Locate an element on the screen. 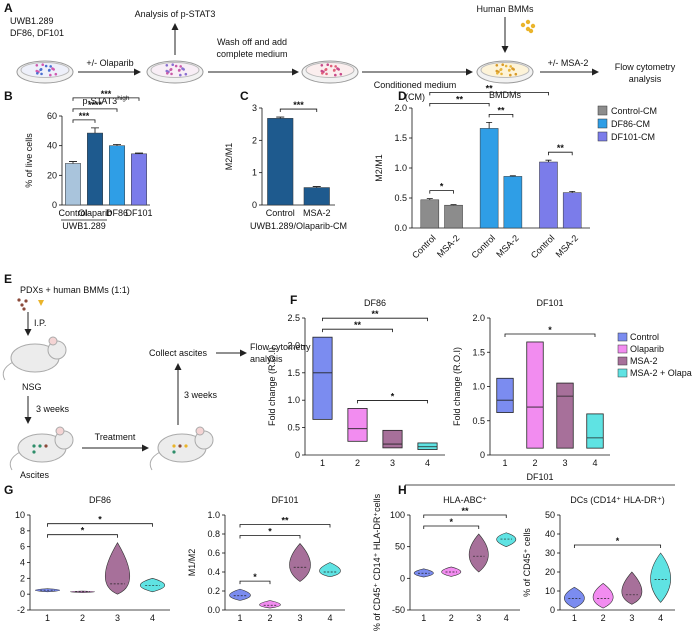 The image size is (692, 632). y-tick-label: 1 is located at coordinates (254, 173).